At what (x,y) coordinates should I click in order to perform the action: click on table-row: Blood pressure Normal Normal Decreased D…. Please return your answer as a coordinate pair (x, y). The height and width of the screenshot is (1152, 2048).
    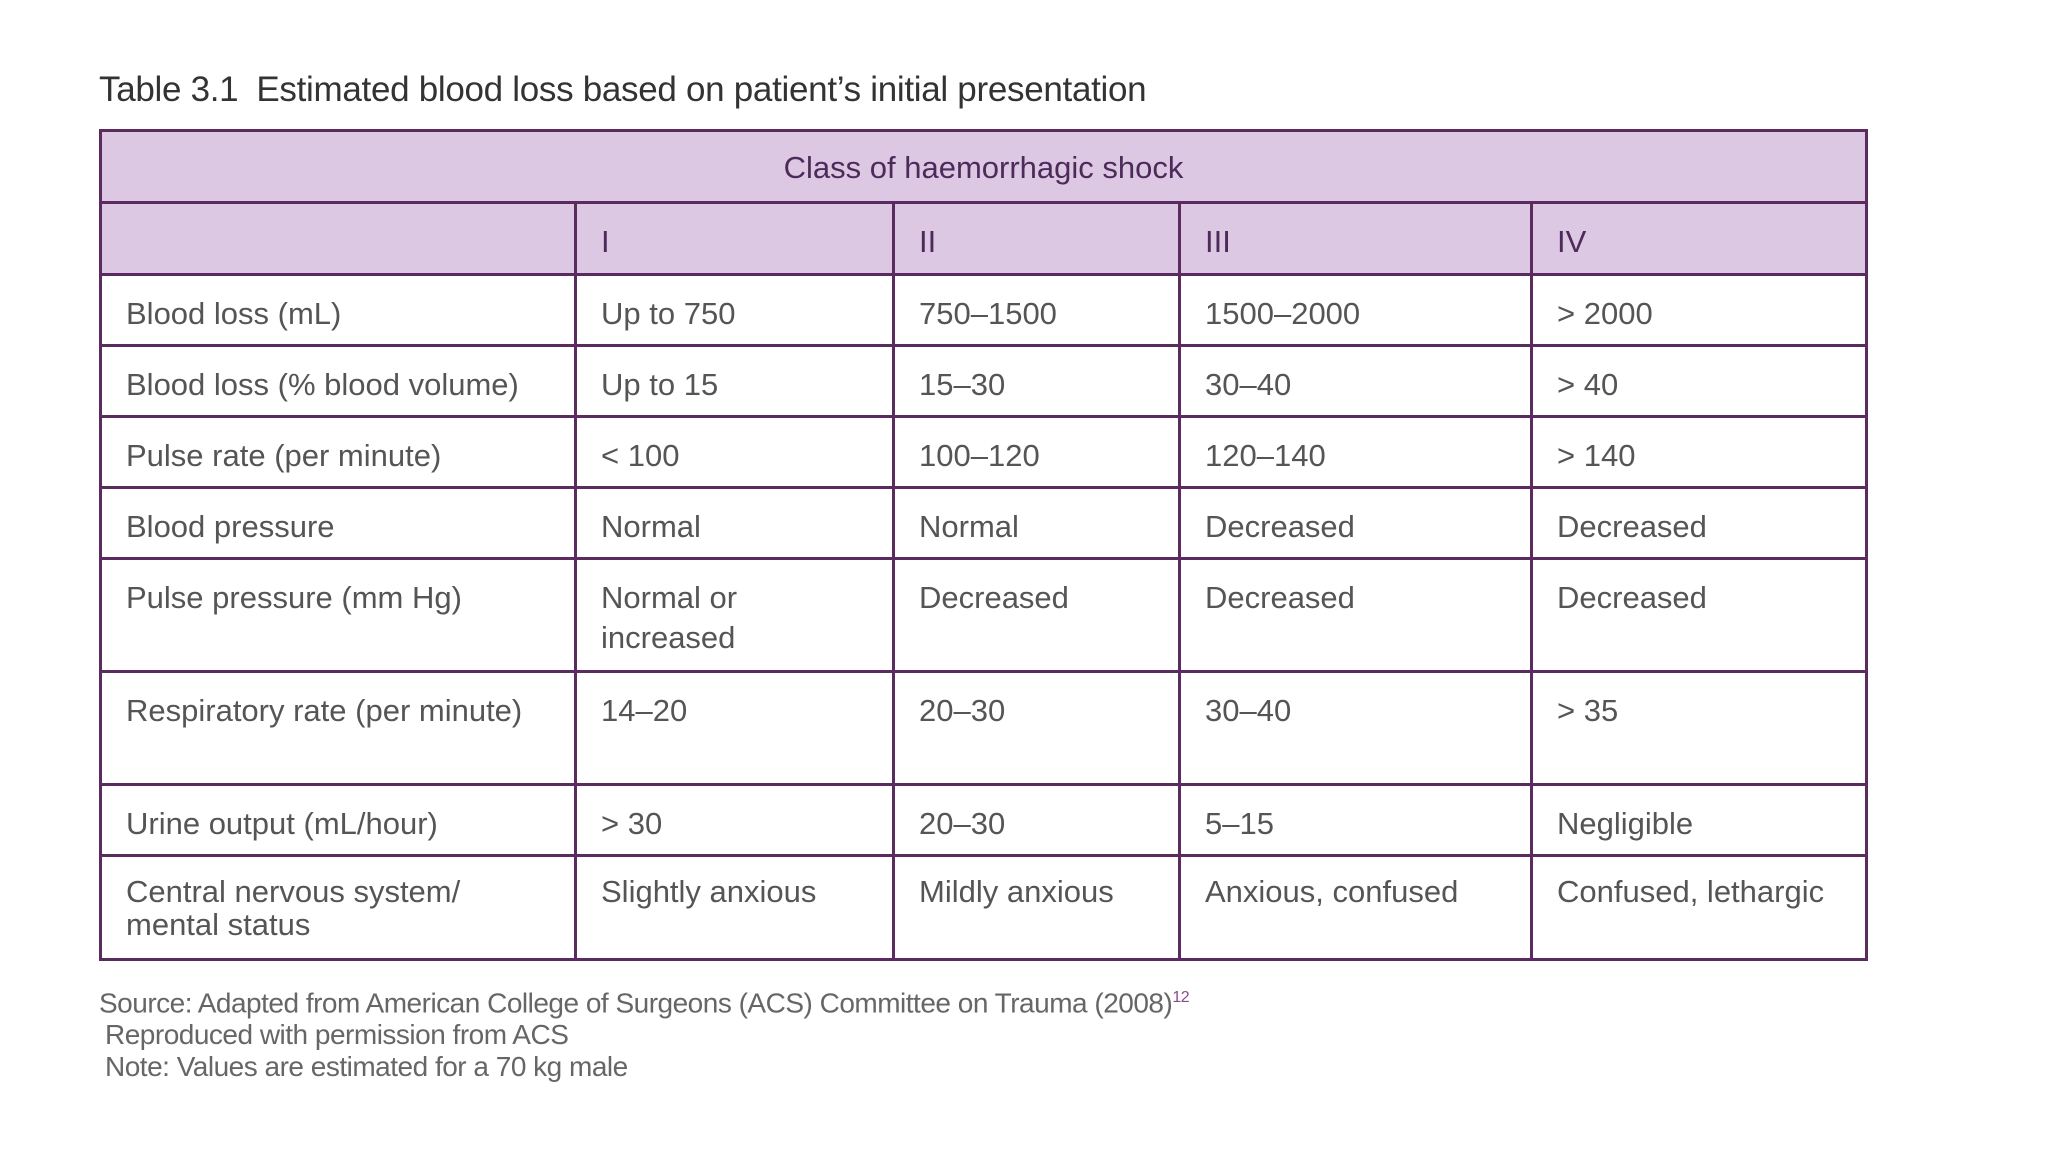
    Looking at the image, I should click on (984, 523).